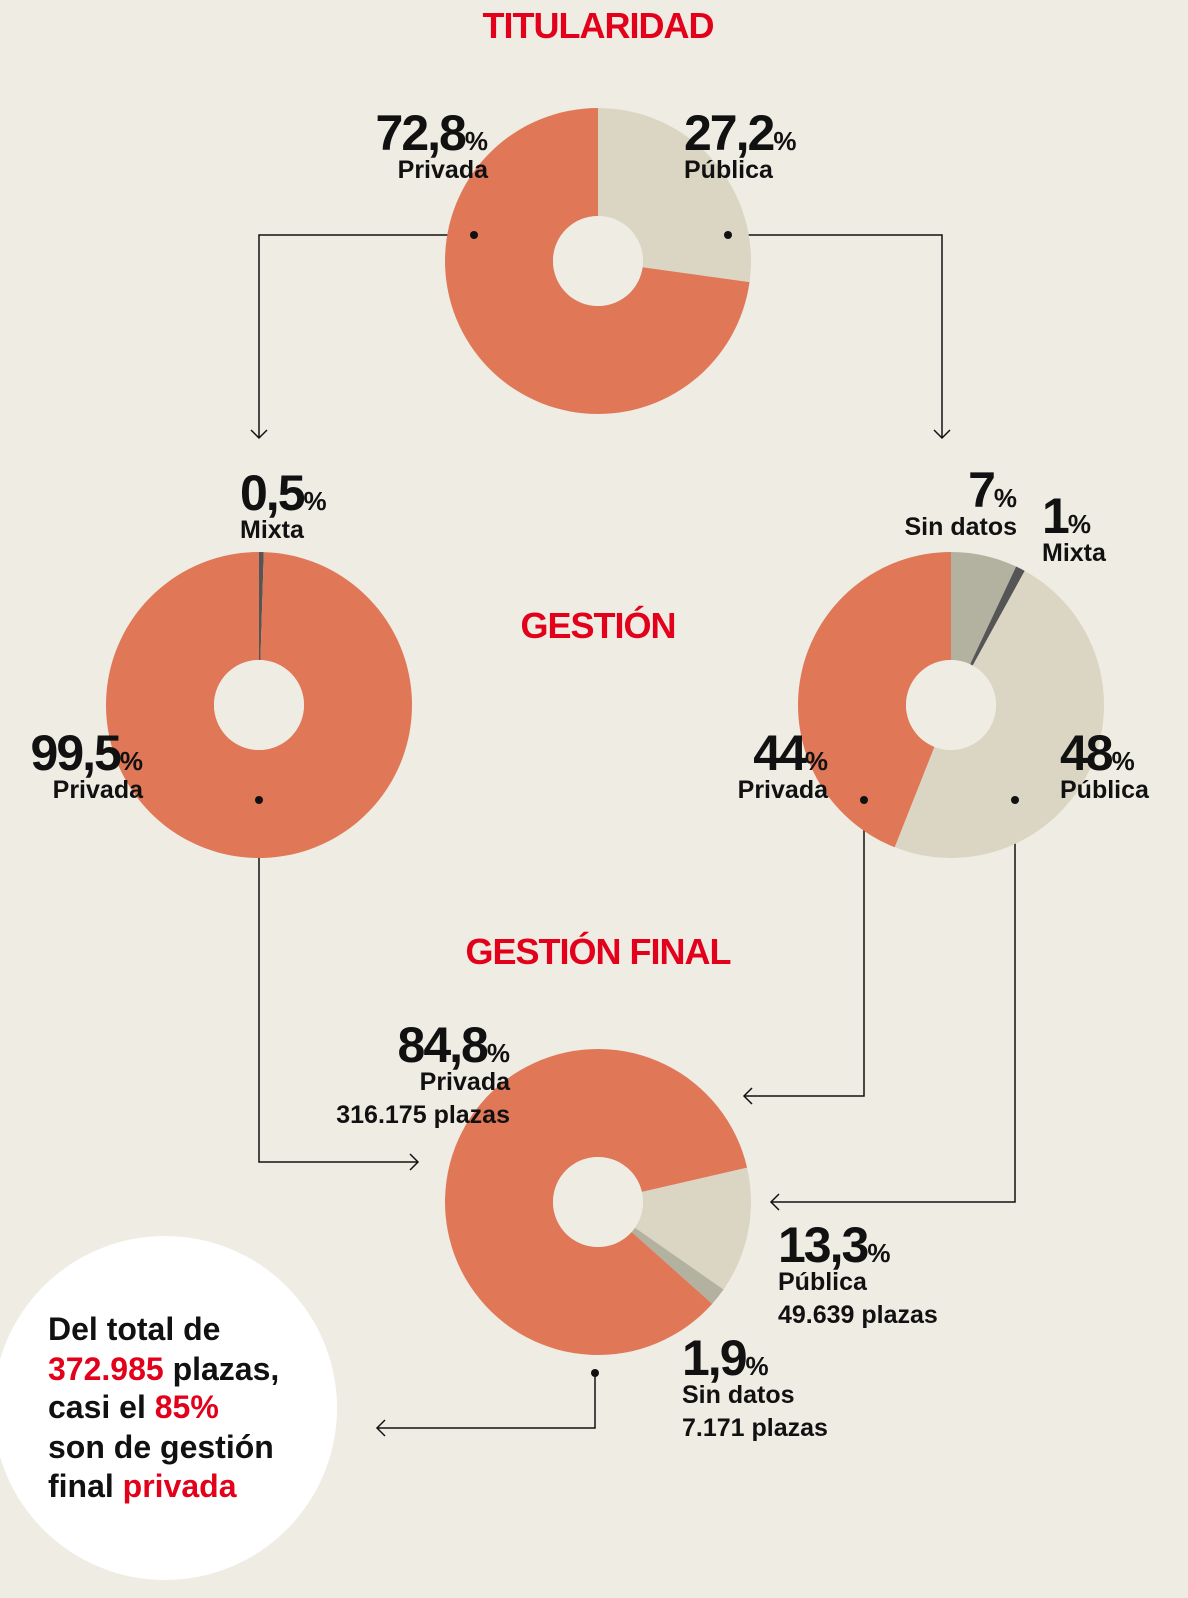 The width and height of the screenshot is (1188, 1598). I want to click on value-label: 1,9%, so click(725, 1358).